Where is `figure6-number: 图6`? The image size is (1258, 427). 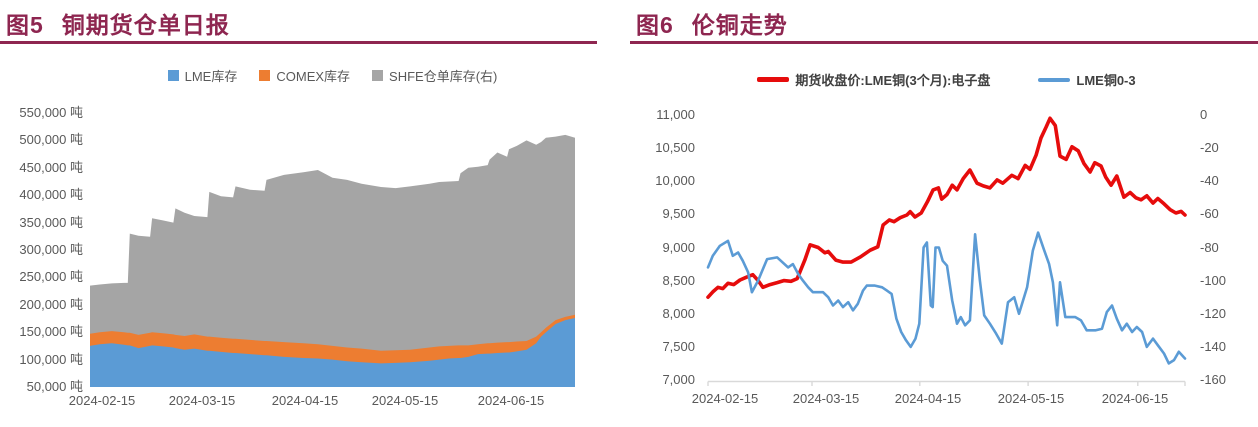 figure6-number: 图6 is located at coordinates (655, 25).